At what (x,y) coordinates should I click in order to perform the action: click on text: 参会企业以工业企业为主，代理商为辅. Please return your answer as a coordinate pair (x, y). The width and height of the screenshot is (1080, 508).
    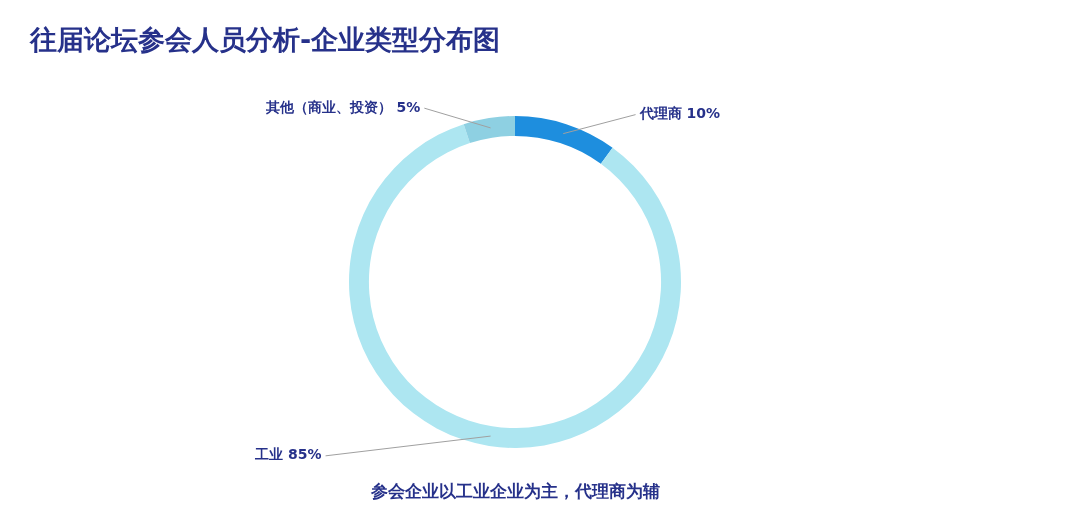
    Looking at the image, I should click on (515, 491).